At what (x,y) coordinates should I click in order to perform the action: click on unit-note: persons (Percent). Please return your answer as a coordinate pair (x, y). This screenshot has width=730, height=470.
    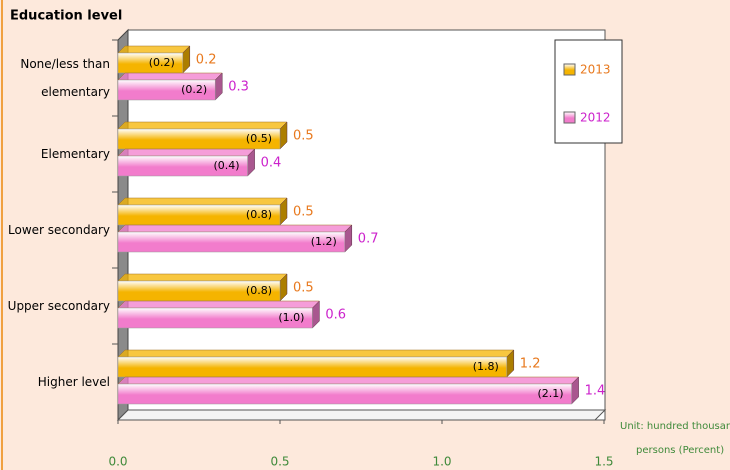
    Looking at the image, I should click on (680, 450).